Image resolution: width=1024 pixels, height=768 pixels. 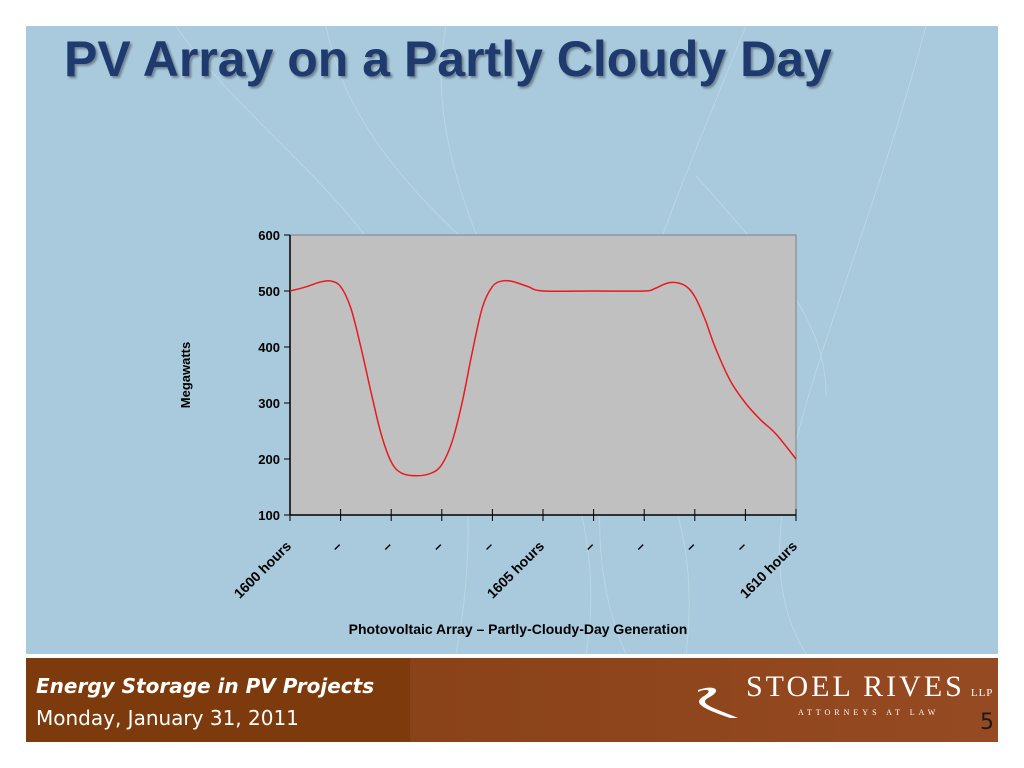 What do you see at coordinates (263, 570) in the screenshot?
I see `x-tick-label: 1600 hours` at bounding box center [263, 570].